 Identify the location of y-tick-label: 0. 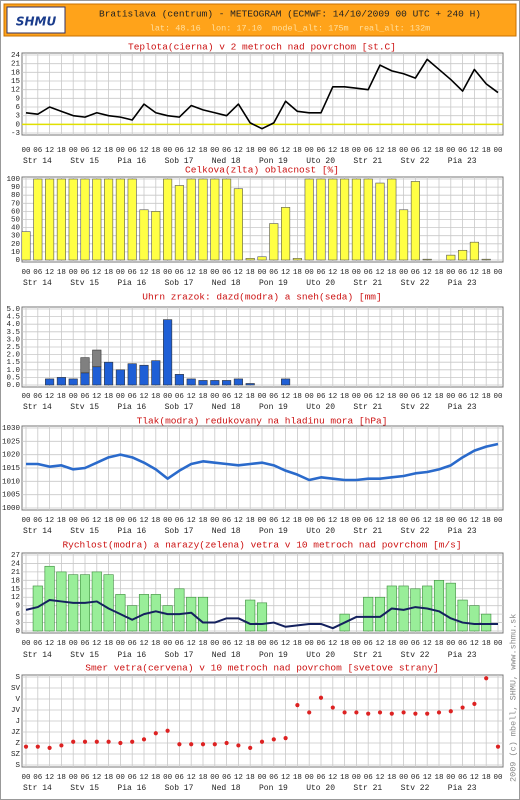
(17, 125).